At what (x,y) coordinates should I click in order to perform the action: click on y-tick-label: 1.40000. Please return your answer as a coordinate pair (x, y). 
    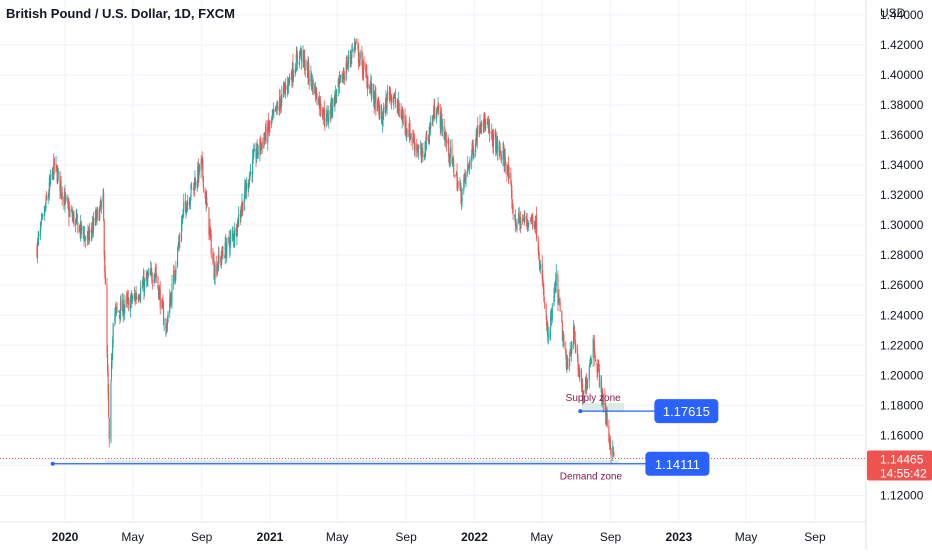
    Looking at the image, I should click on (902, 75).